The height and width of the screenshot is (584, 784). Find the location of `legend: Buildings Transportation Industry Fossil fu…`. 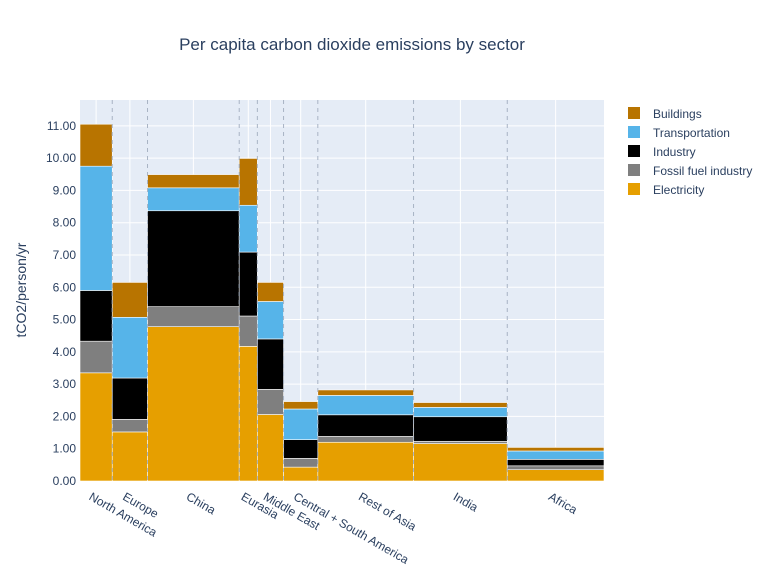

legend: Buildings Transportation Industry Fossil fu… is located at coordinates (690, 152).